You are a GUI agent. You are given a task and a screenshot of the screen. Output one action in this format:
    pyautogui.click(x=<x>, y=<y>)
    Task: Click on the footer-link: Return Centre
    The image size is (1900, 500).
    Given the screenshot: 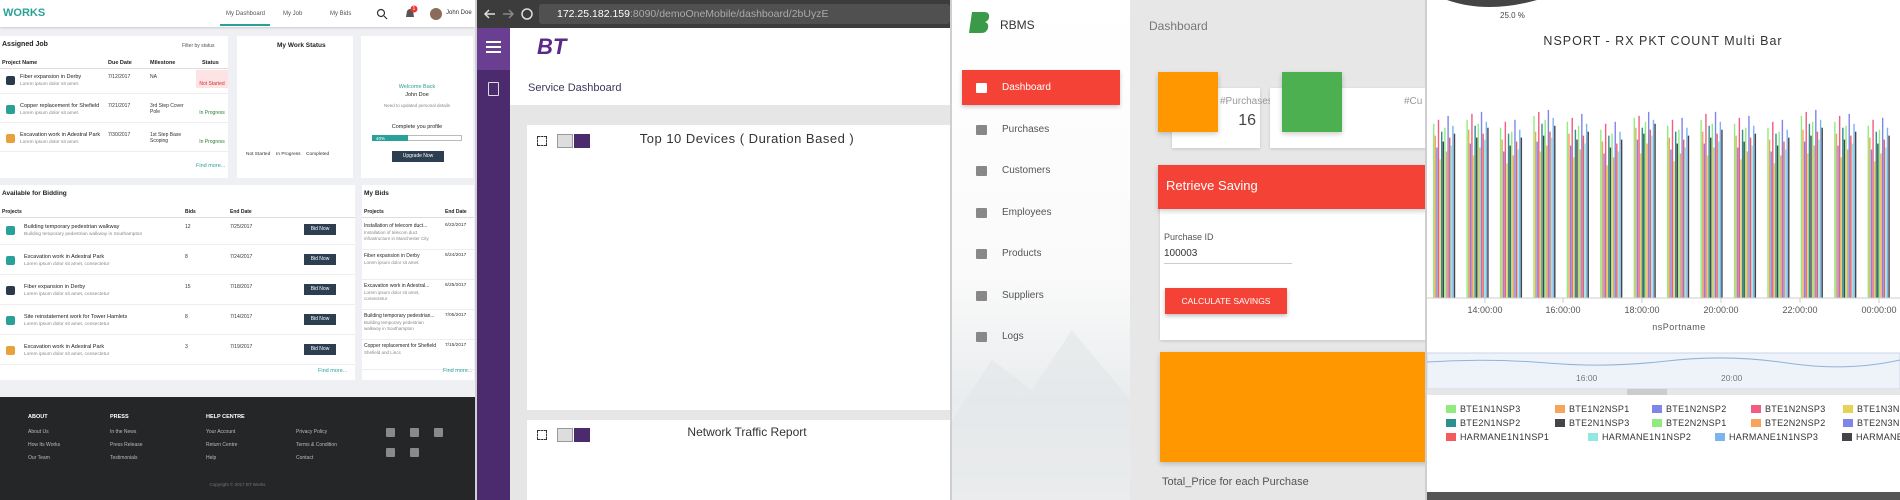 What is the action you would take?
    pyautogui.click(x=222, y=445)
    